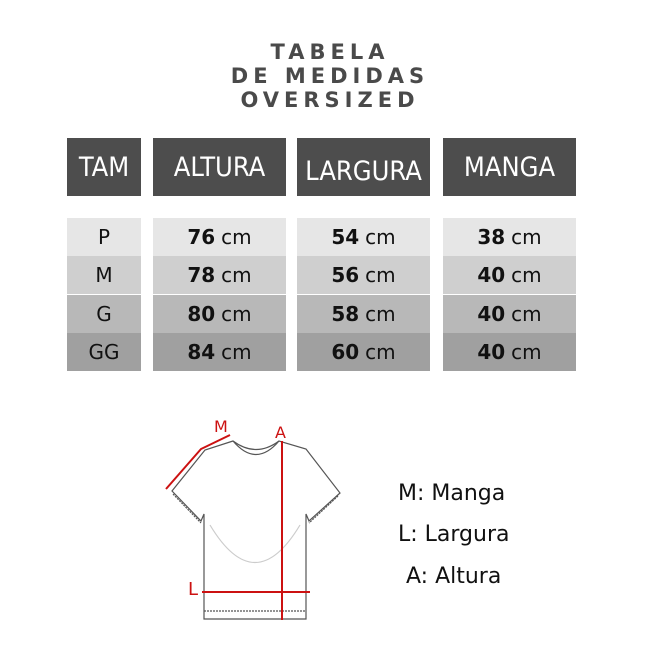 The image size is (660, 660). I want to click on measure-lines, so click(237, 527).